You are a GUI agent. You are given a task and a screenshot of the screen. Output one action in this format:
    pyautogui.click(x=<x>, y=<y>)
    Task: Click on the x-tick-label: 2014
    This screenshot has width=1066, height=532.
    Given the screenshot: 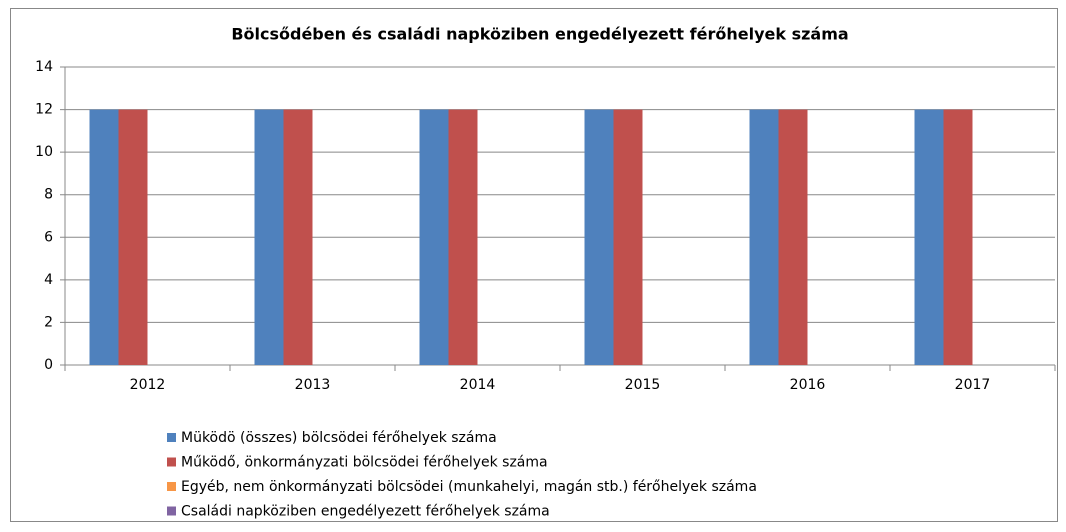 What is the action you would take?
    pyautogui.click(x=478, y=385)
    